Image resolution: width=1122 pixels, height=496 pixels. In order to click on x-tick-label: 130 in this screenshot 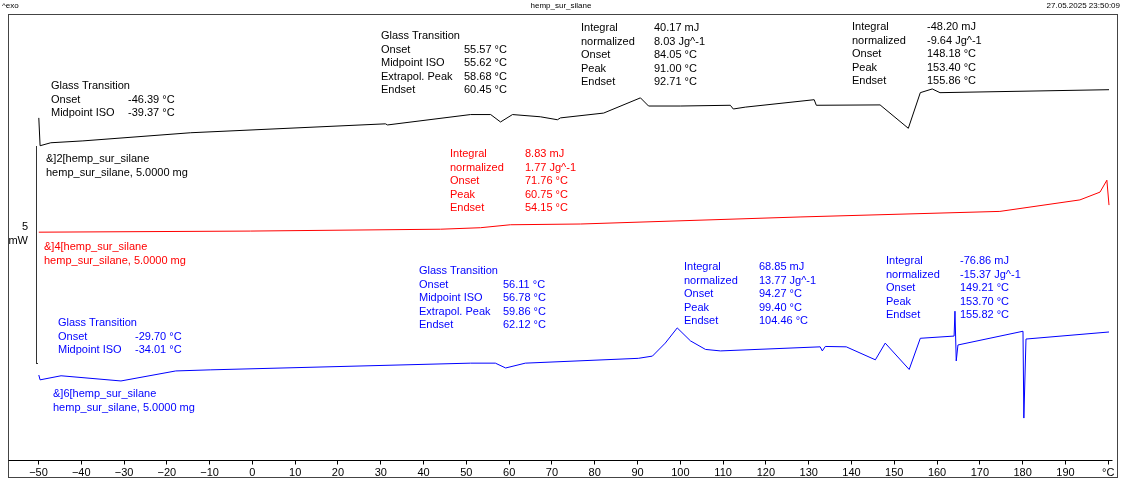, I will do `click(808, 471)`.